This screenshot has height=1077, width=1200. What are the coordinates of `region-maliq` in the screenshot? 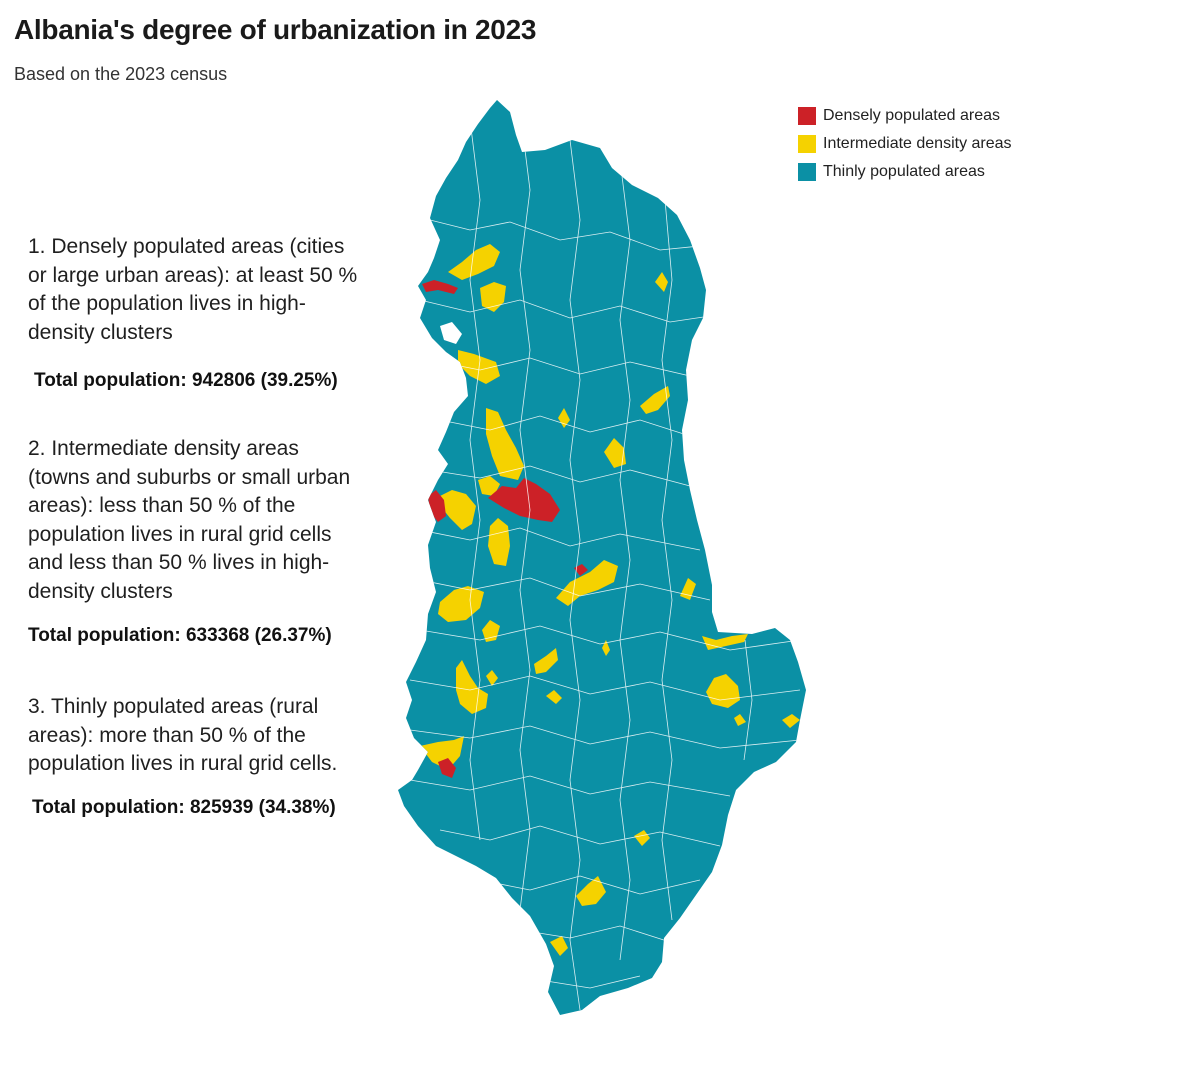 It's located at (740, 720).